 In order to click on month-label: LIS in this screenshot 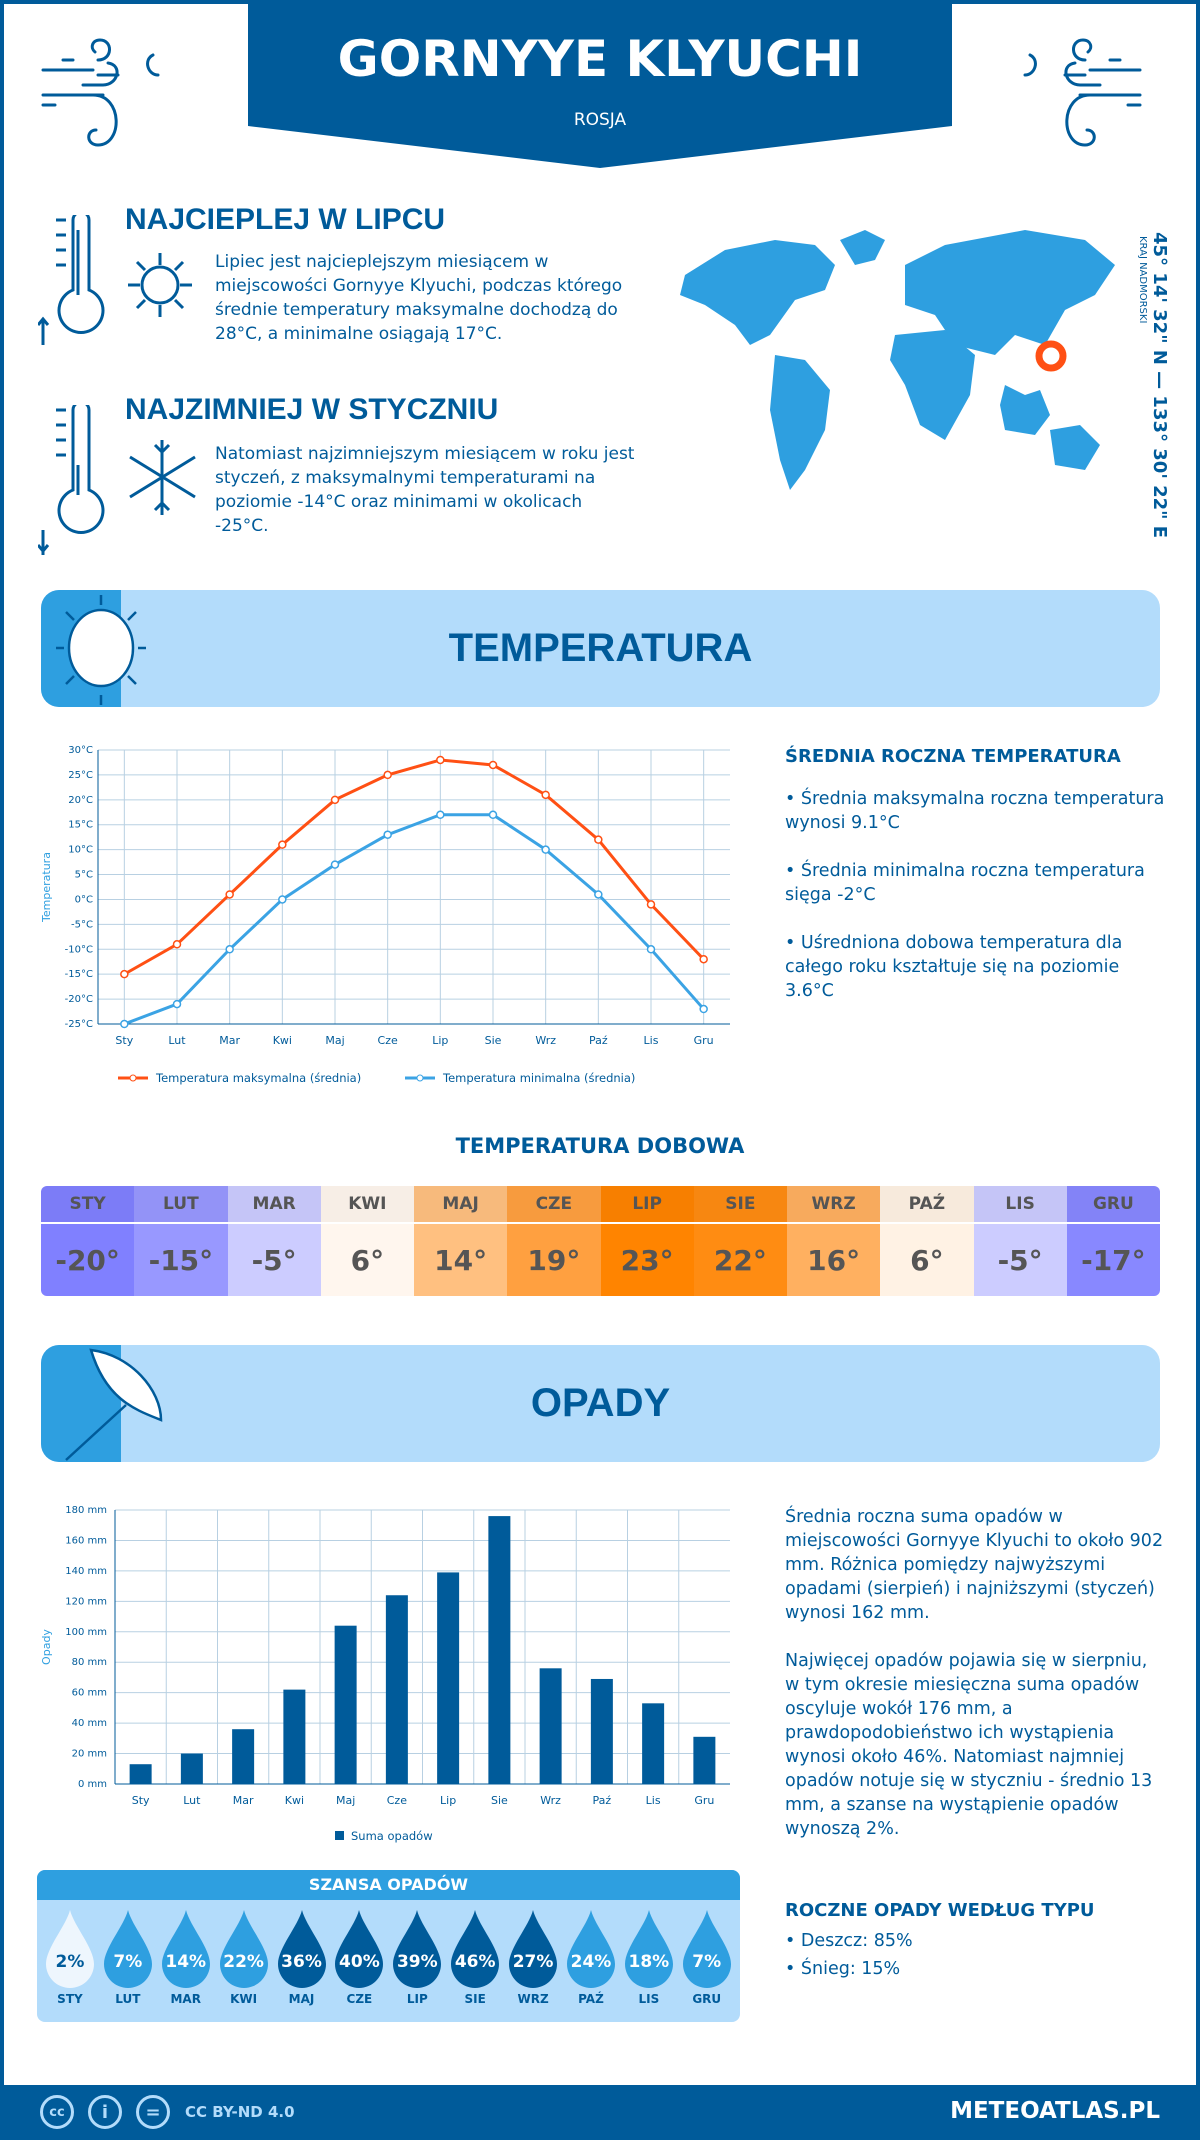, I will do `click(1020, 1205)`.